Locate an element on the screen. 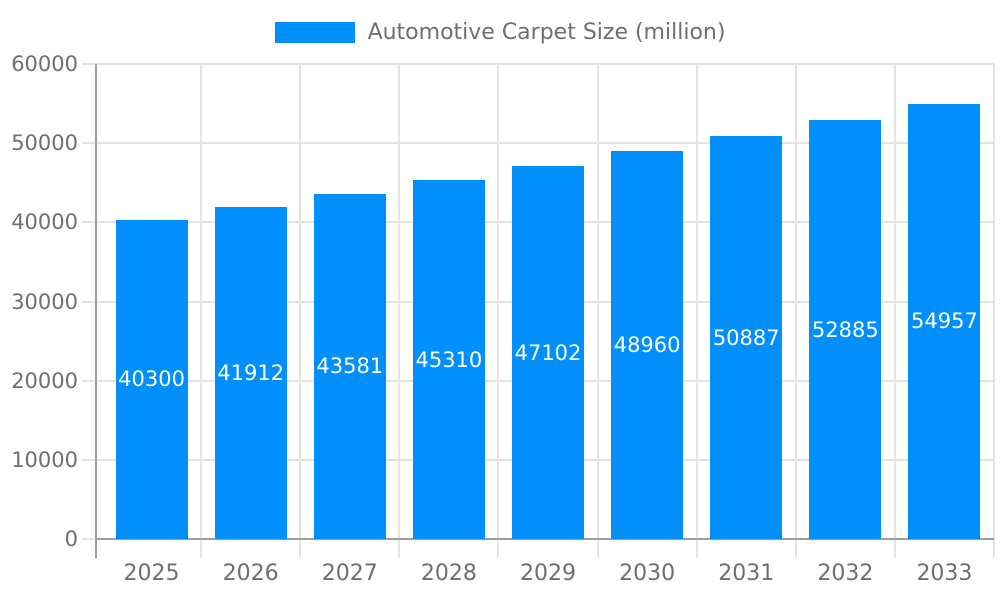  y-tick-label: 20000 is located at coordinates (44, 380).